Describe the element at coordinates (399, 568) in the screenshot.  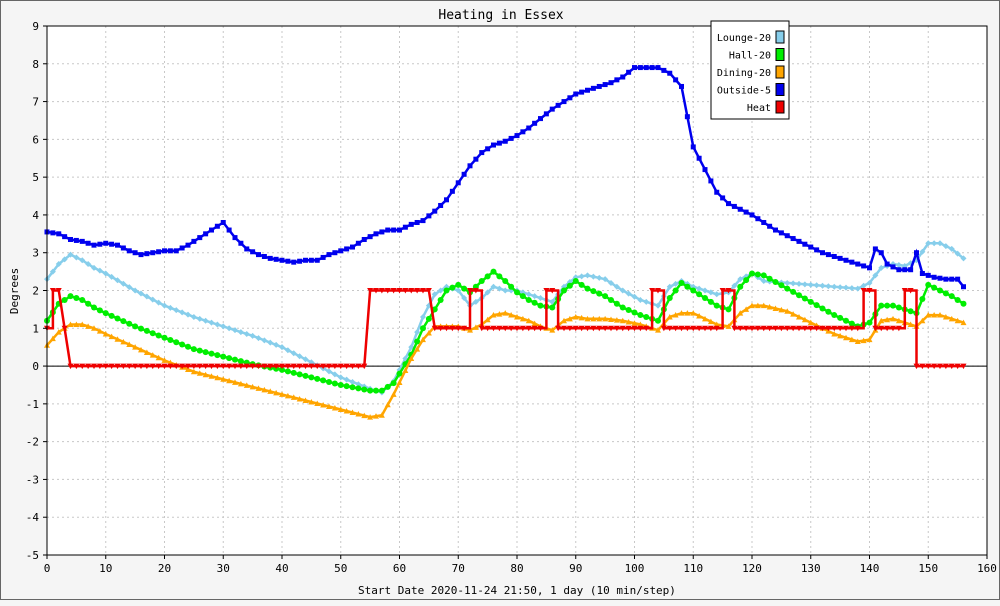
I see `x-tick-label: 60` at that location.